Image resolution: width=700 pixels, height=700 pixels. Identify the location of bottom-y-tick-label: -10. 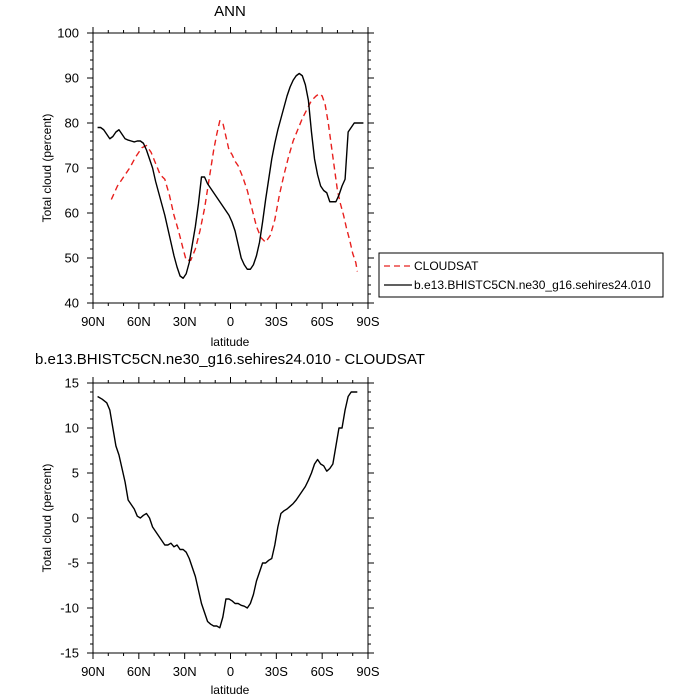
(69, 608).